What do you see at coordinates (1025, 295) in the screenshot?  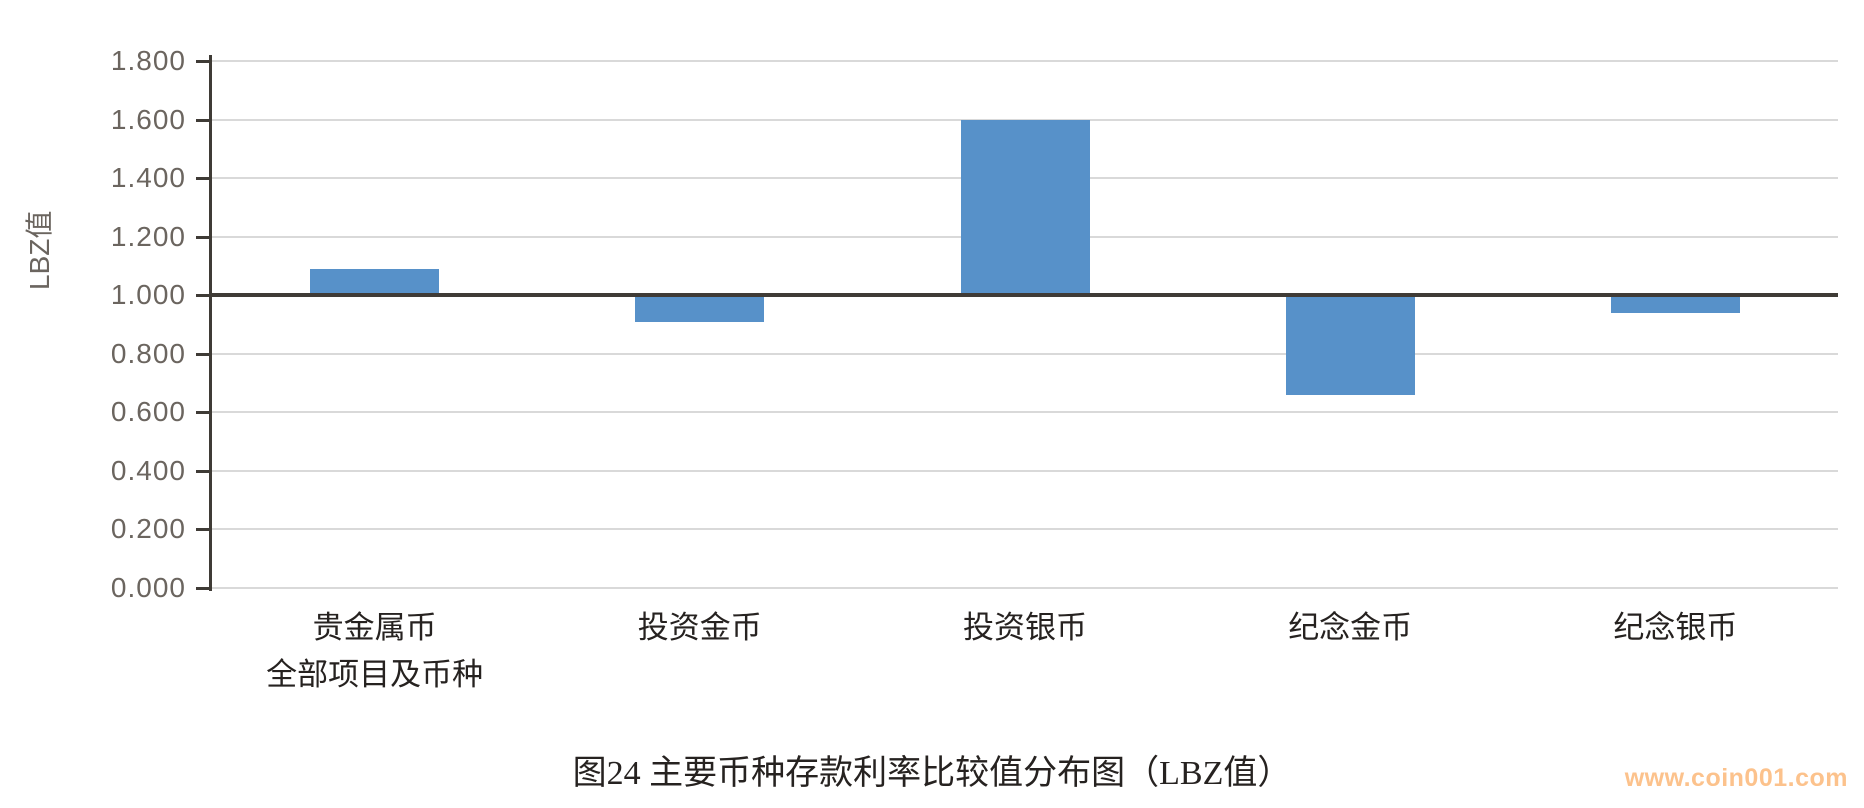 I see `baseline-axis` at bounding box center [1025, 295].